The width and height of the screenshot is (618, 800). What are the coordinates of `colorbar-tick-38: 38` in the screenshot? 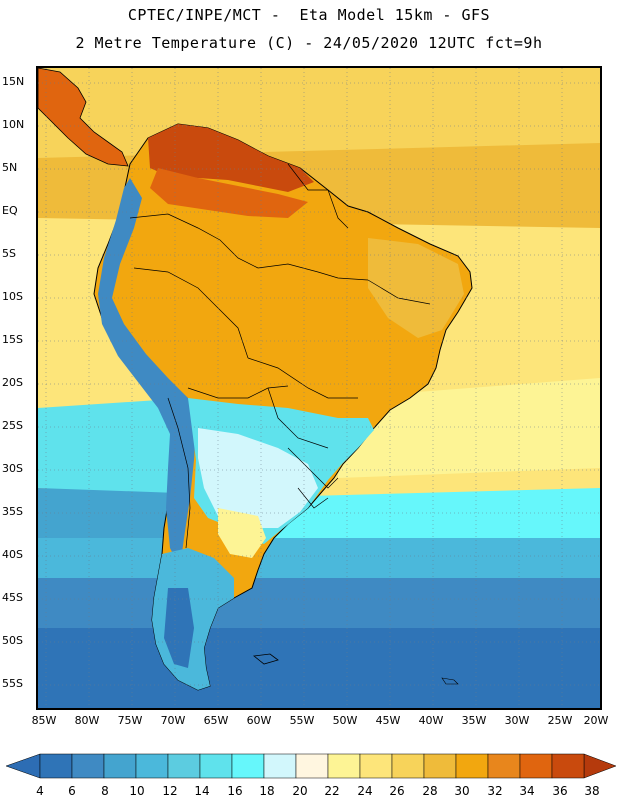 It's located at (592, 791).